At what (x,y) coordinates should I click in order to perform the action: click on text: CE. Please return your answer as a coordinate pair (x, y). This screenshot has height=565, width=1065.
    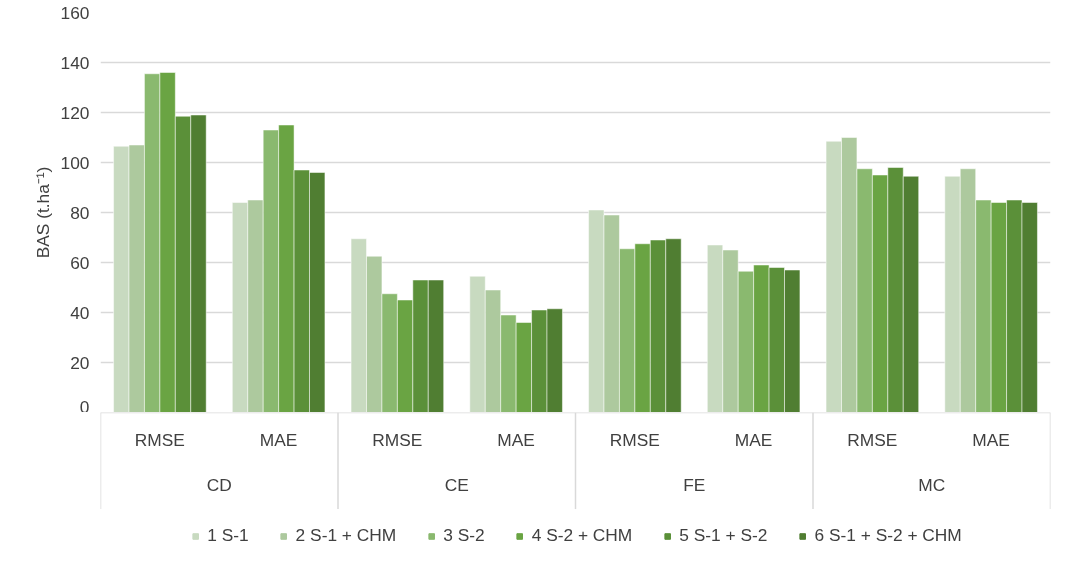
    Looking at the image, I should click on (456, 484).